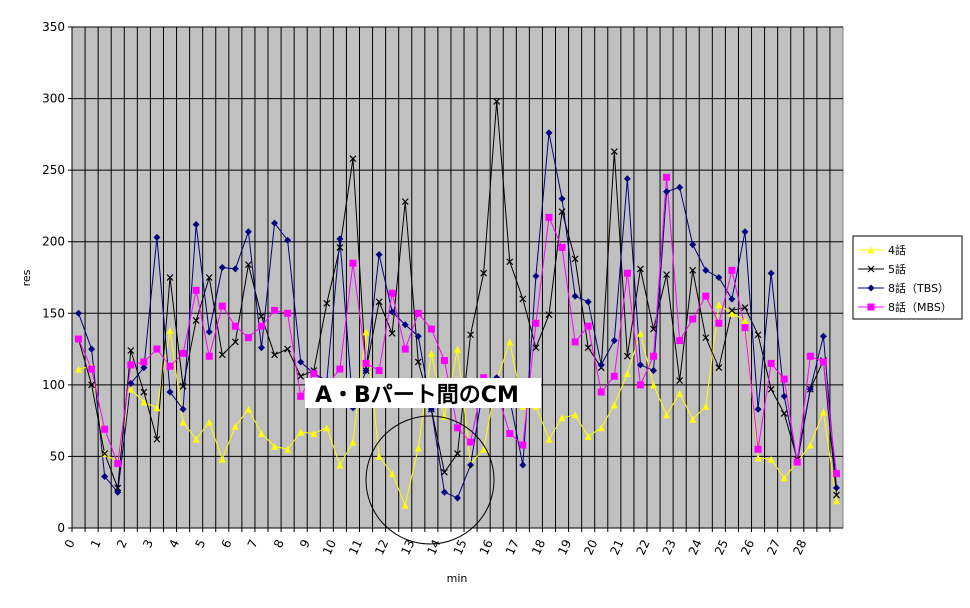 This screenshot has width=970, height=608. I want to click on y-tick-label: 100, so click(53, 385).